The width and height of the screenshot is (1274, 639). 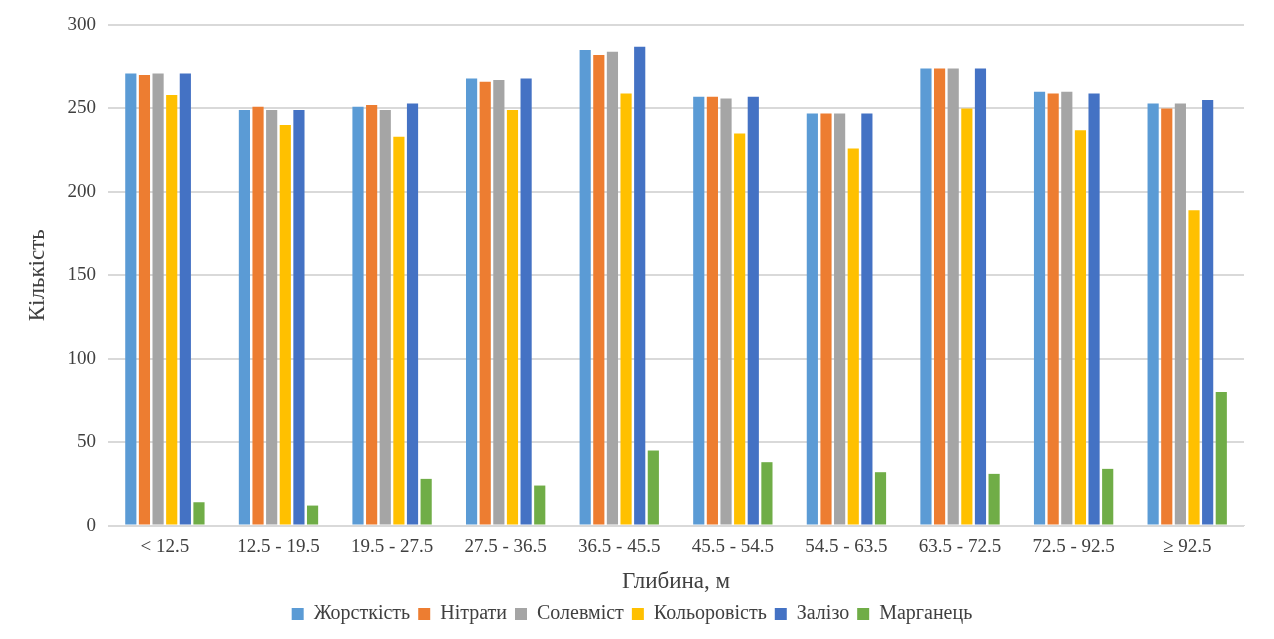 I want to click on x-tick-label: 63.5 - 72.5, so click(x=960, y=545).